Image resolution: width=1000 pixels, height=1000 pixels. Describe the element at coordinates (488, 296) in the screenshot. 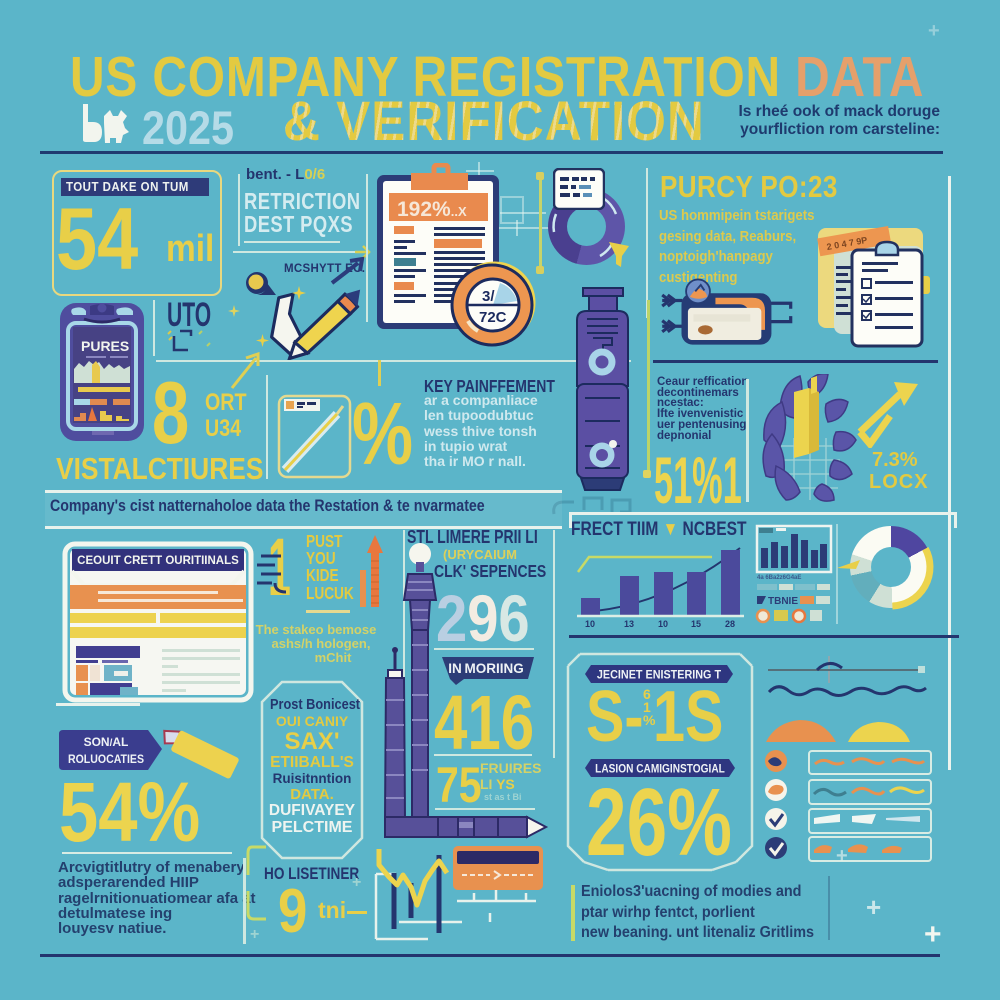

I see `svg-text: 3/` at that location.